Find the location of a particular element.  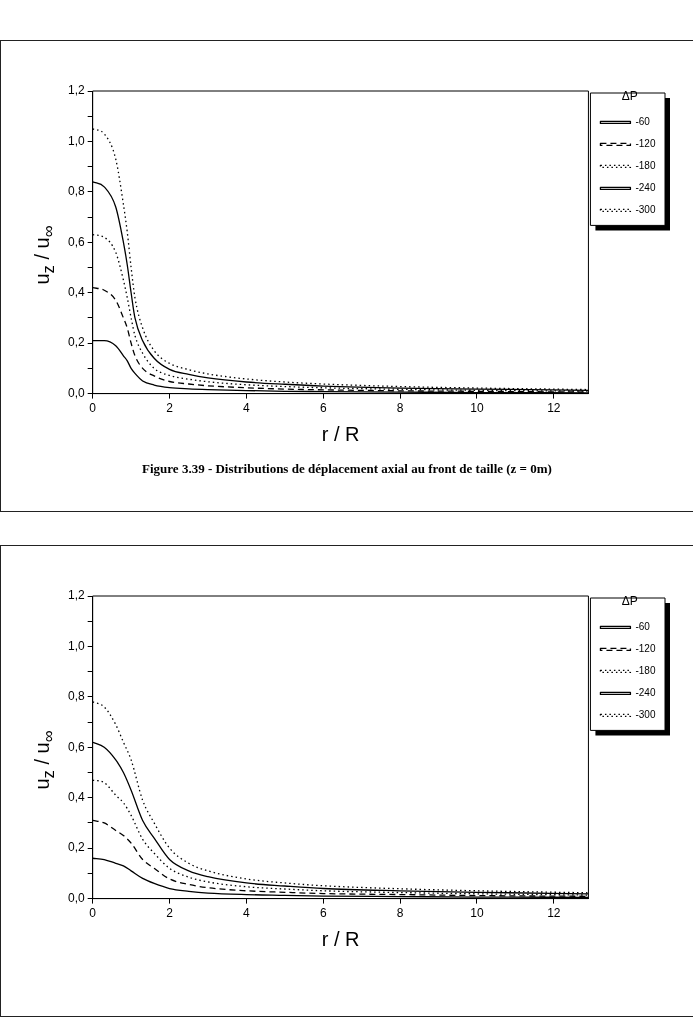

caption: Figure 3.39 - Distributions de déplacement axial au front de taille (z = 0m) is located at coordinates (347, 469).